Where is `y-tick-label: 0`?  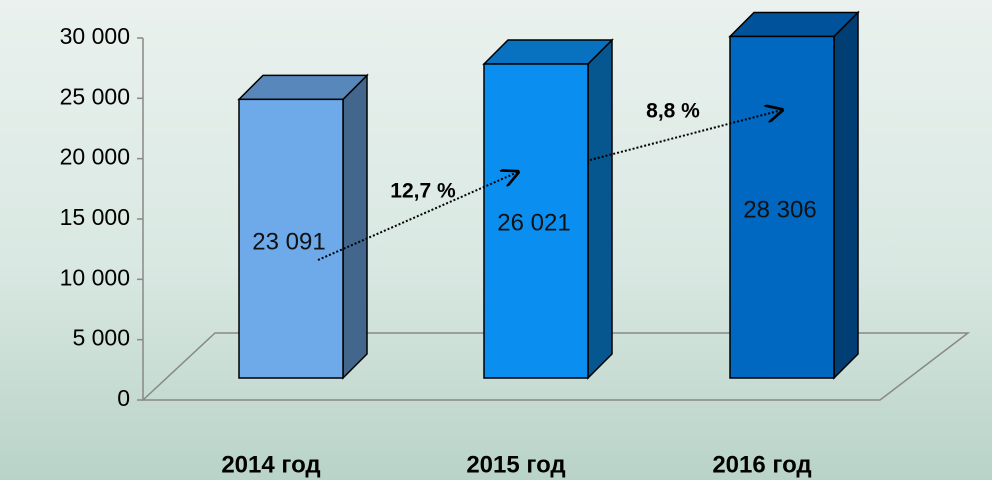
y-tick-label: 0 is located at coordinates (123, 398).